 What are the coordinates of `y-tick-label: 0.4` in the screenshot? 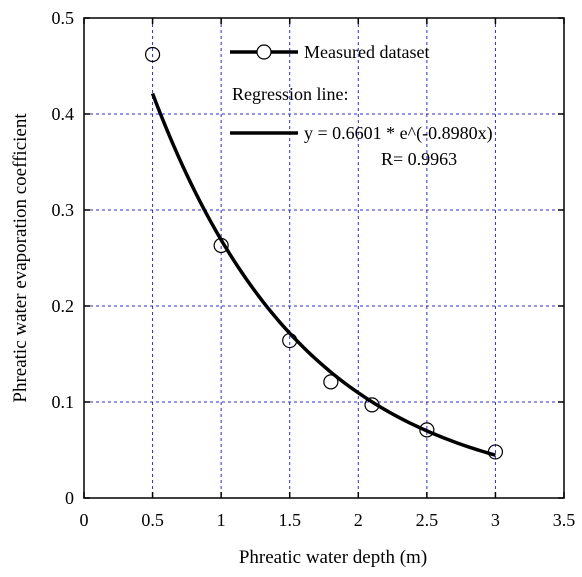 It's located at (63, 114).